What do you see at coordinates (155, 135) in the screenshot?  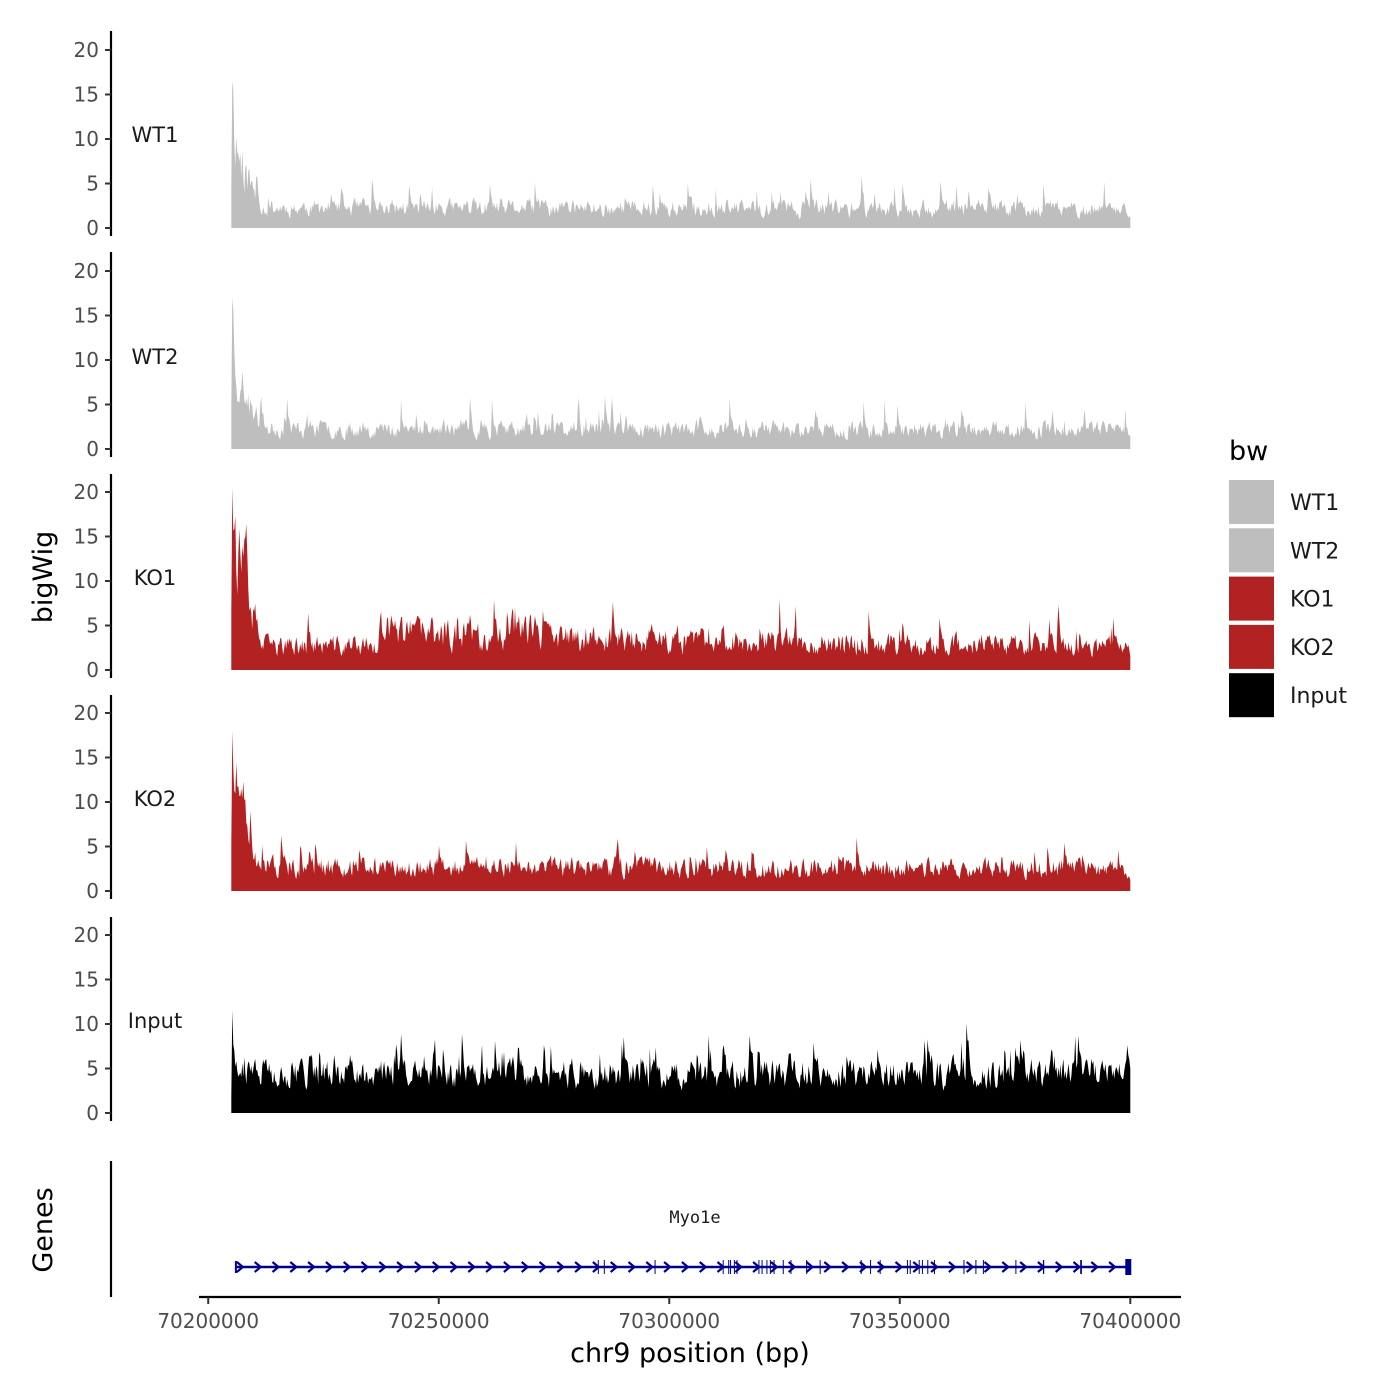 I see `track-label: WT1` at bounding box center [155, 135].